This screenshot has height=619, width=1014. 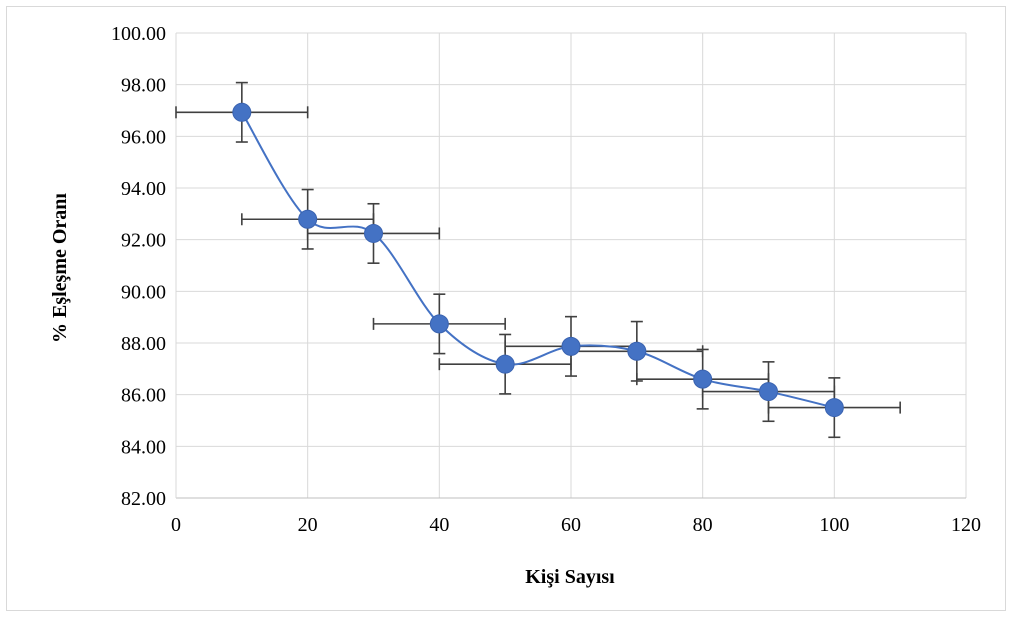 I want to click on y-tick-label: 100.00, so click(x=138, y=34).